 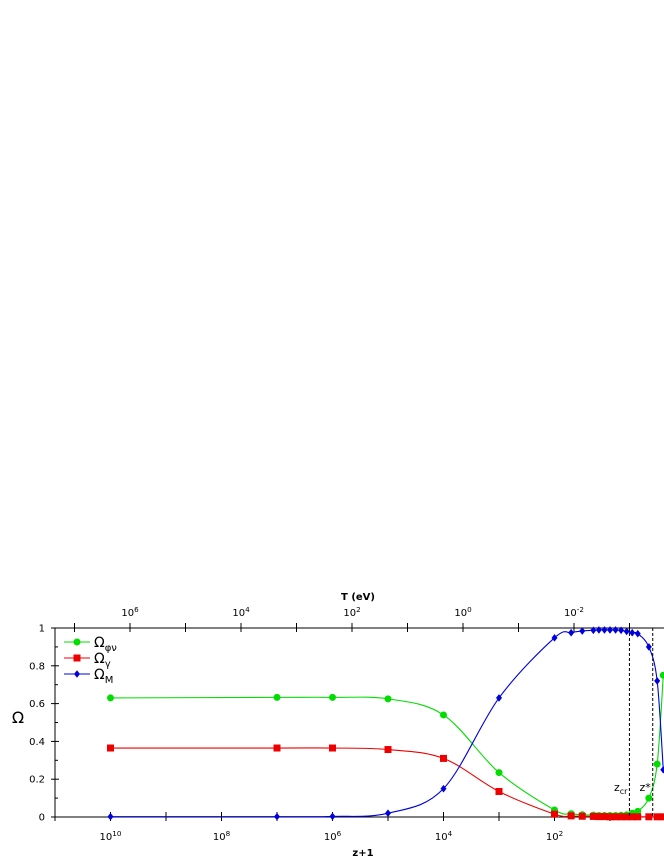 I want to click on annotation-label: zcr, so click(x=621, y=788).